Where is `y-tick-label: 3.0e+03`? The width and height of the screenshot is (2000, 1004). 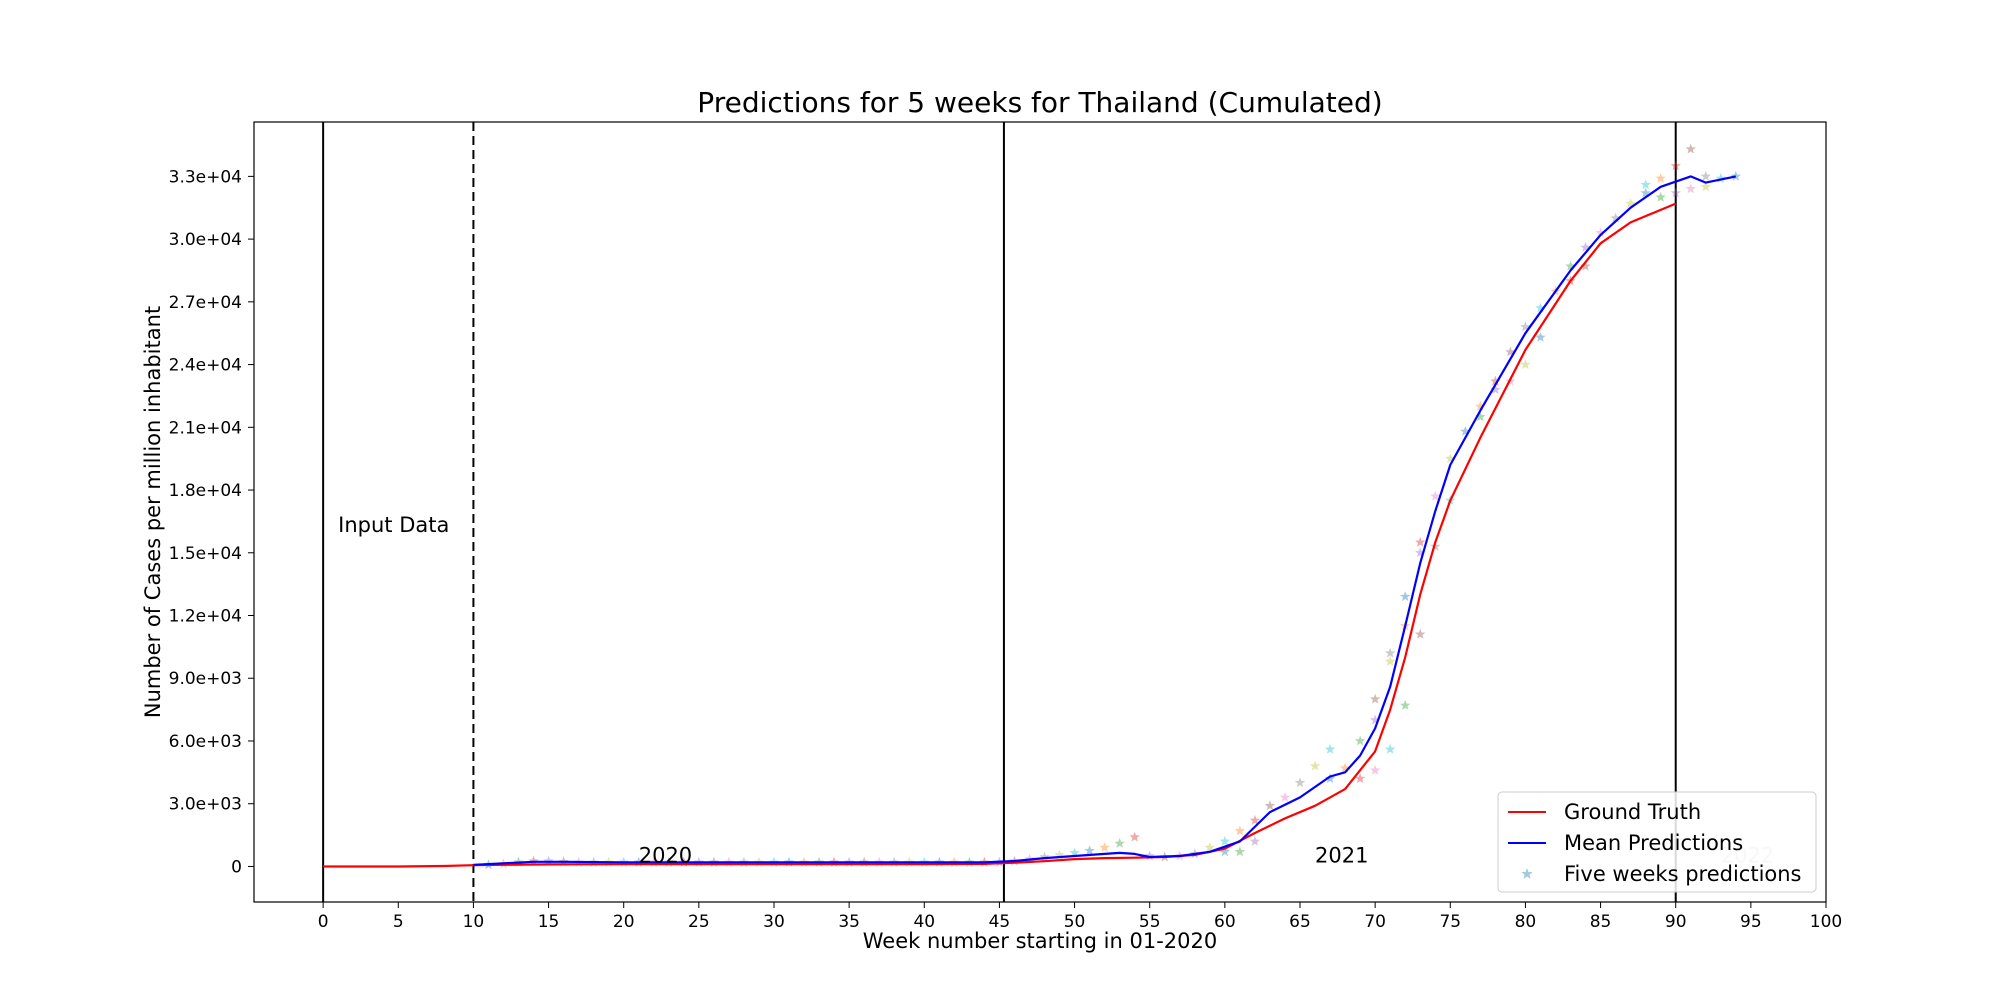 y-tick-label: 3.0e+03 is located at coordinates (205, 805).